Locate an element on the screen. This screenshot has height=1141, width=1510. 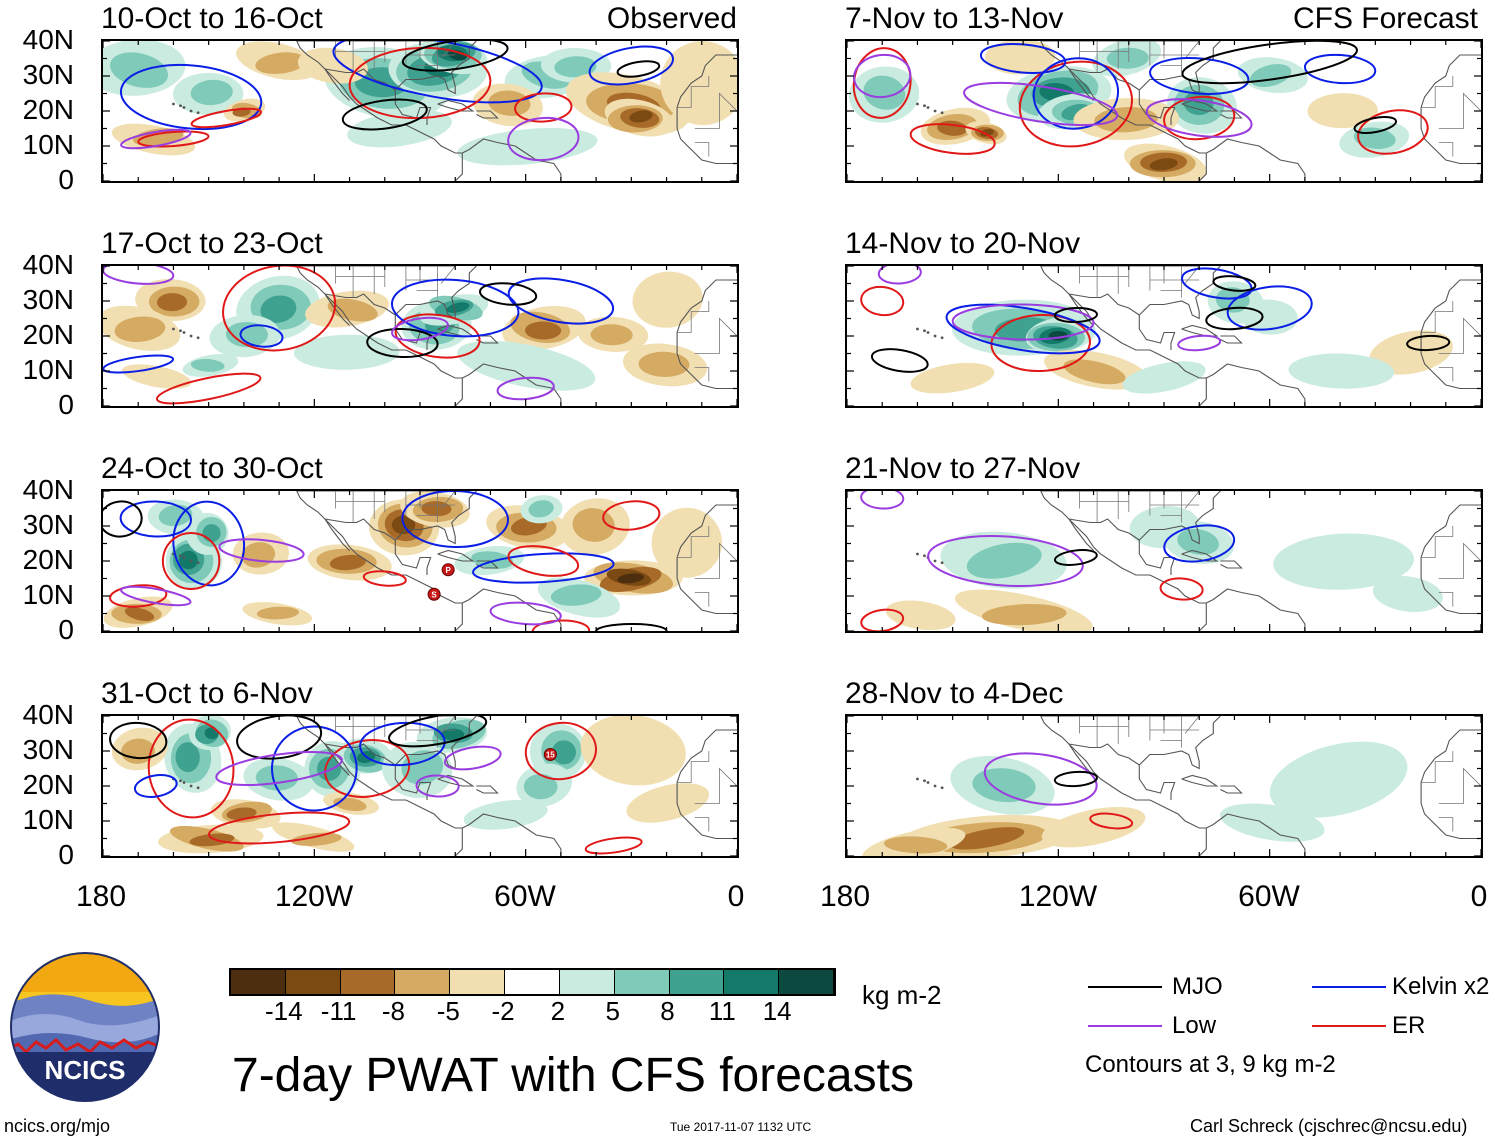
legend-low-line is located at coordinates (1125, 1026).